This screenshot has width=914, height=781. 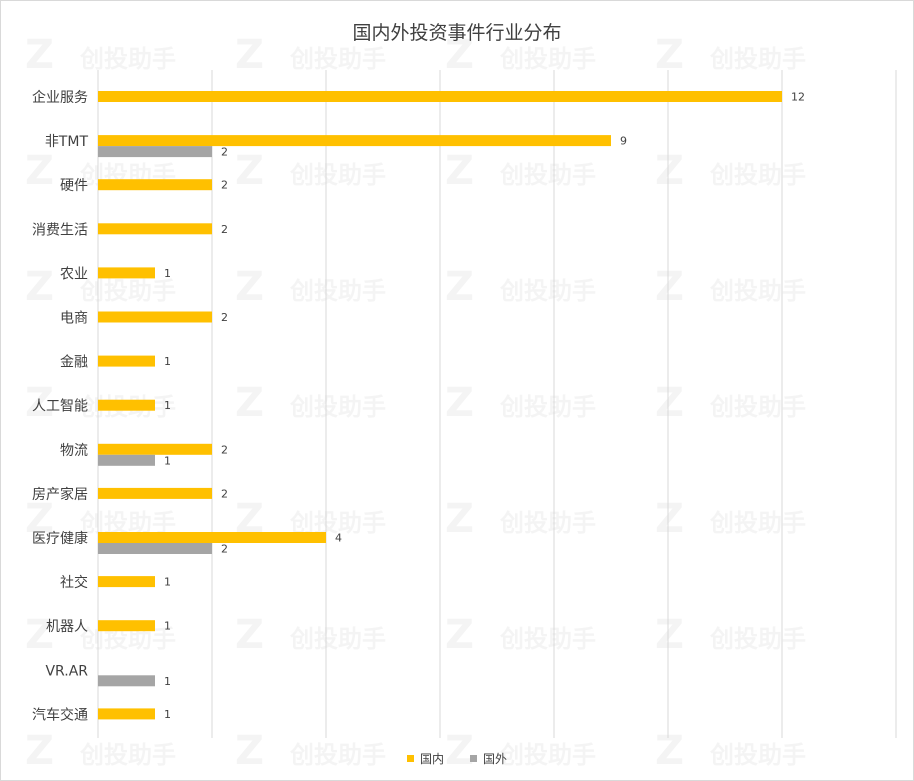 I want to click on category-label: 社交, so click(x=74, y=582).